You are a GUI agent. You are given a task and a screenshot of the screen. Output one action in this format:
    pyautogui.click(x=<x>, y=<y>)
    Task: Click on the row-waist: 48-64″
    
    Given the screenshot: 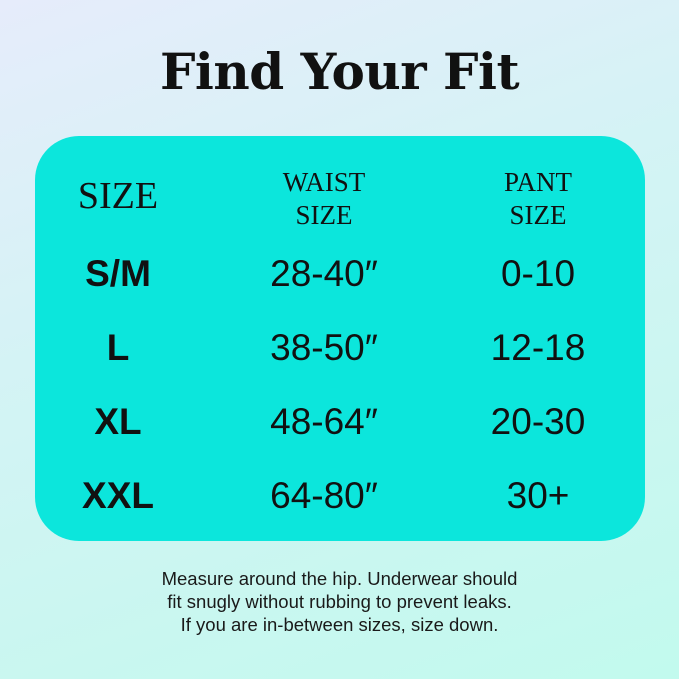 What is the action you would take?
    pyautogui.click(x=324, y=421)
    